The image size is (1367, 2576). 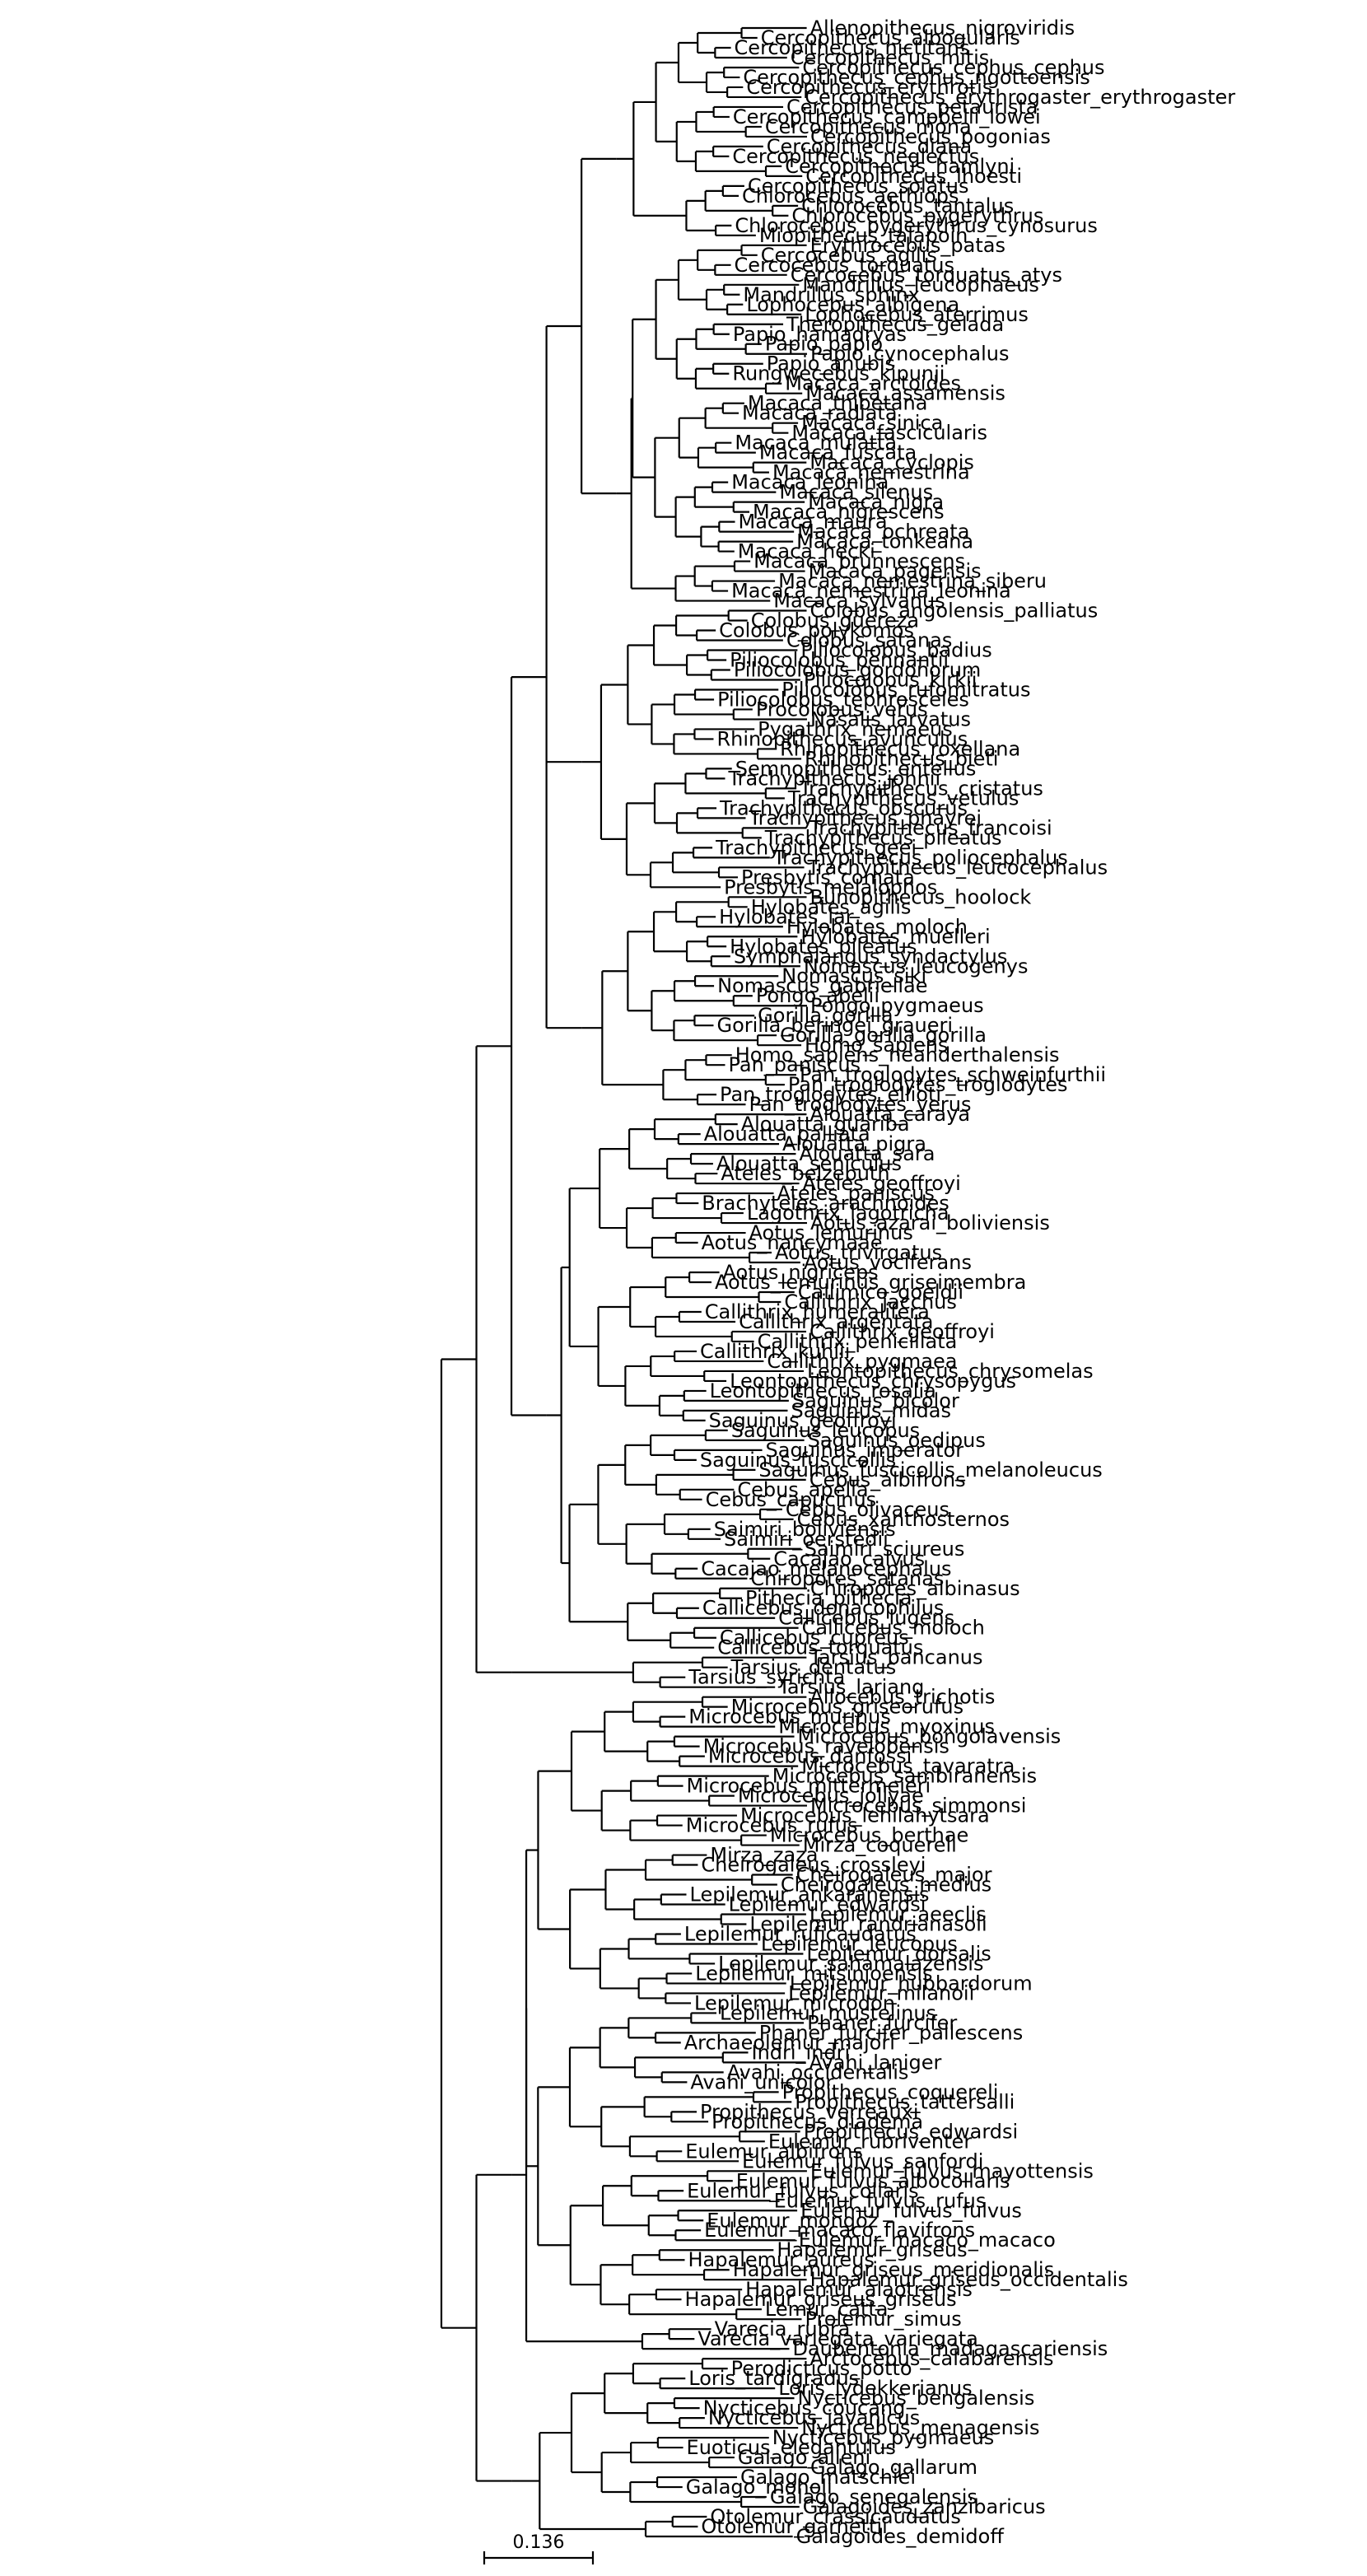 What do you see at coordinates (820, 413) in the screenshot?
I see `tip-label: Macaca_radiata` at bounding box center [820, 413].